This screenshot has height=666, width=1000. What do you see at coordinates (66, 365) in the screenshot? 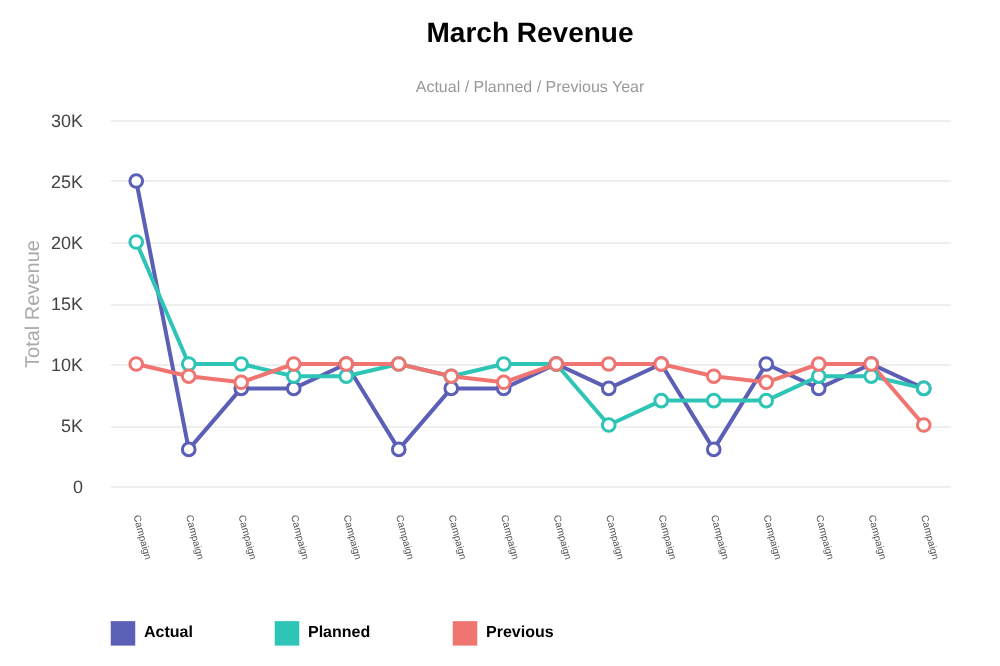
I see `y-tick-label: 10K` at bounding box center [66, 365].